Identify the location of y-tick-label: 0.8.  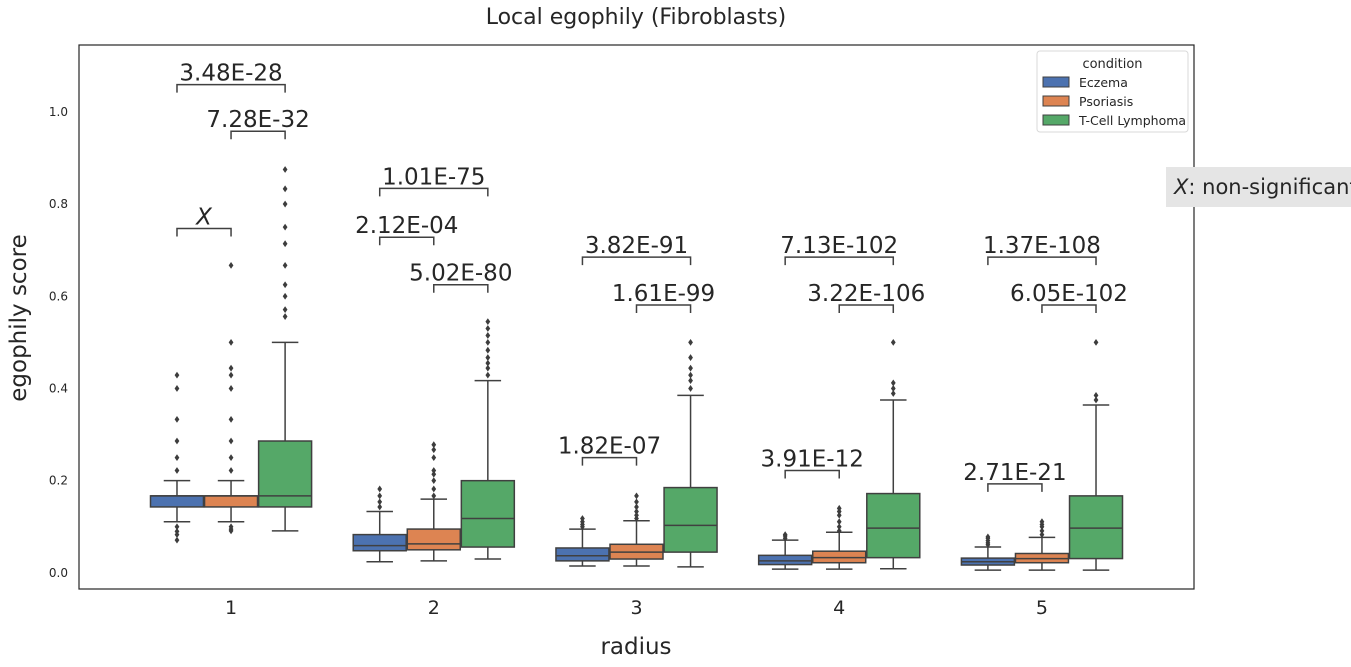
(58, 204).